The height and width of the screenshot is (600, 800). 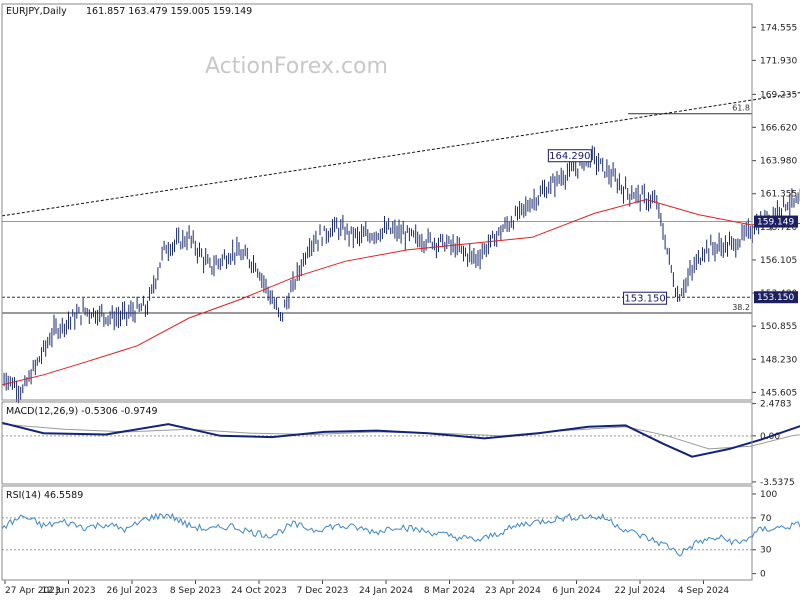 I want to click on chart-ohlc: 161.857 163.479 159.005 159.149, so click(x=169, y=11).